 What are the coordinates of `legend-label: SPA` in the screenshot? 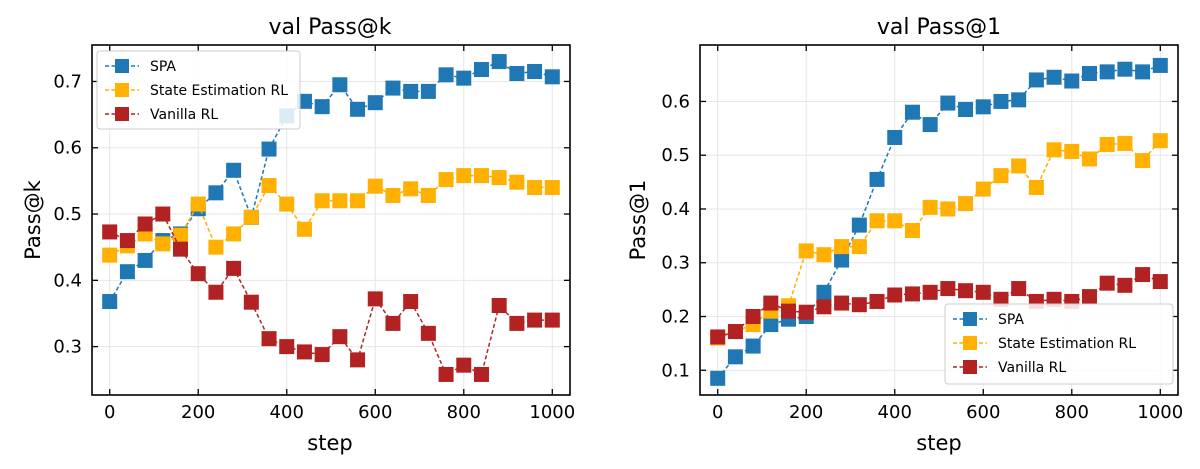 It's located at (163, 67).